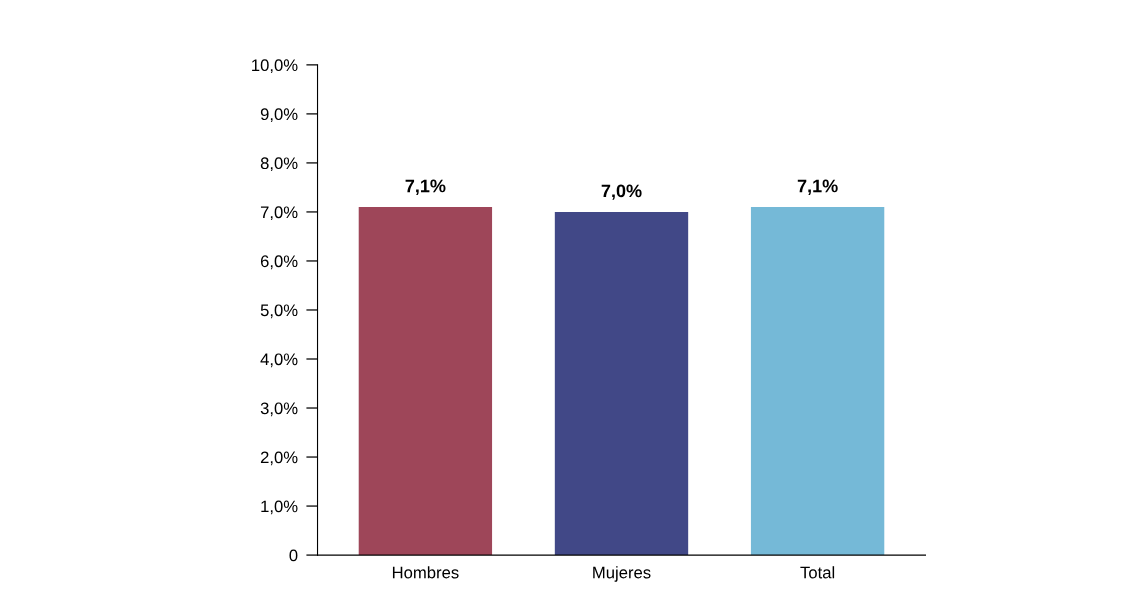 The height and width of the screenshot is (612, 1130). I want to click on y-tick-label: 5,0%, so click(279, 311).